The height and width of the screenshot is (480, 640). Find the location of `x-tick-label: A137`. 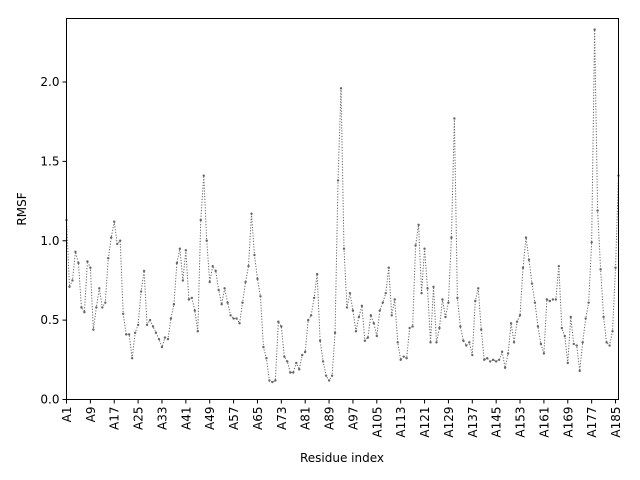

x-tick-label: A137 is located at coordinates (473, 422).